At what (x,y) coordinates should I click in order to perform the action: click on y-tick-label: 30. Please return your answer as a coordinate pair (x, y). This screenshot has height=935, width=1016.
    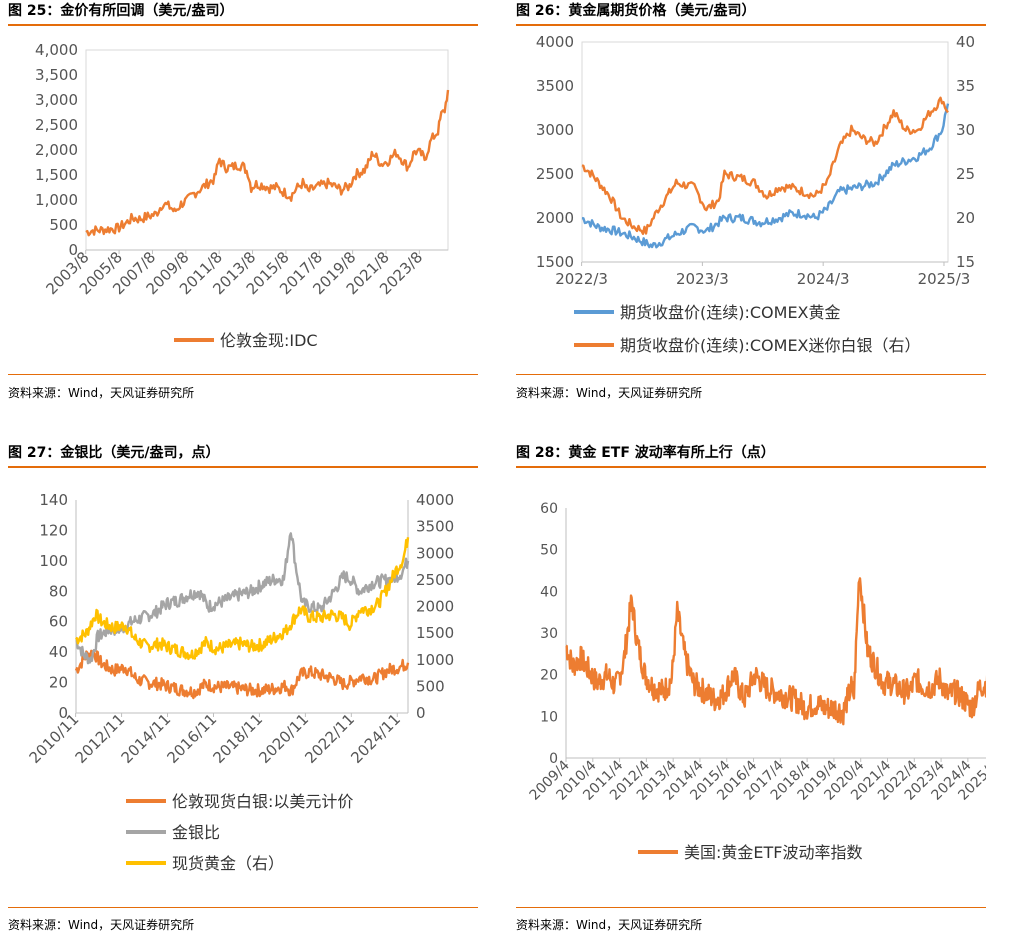
    Looking at the image, I should click on (549, 634).